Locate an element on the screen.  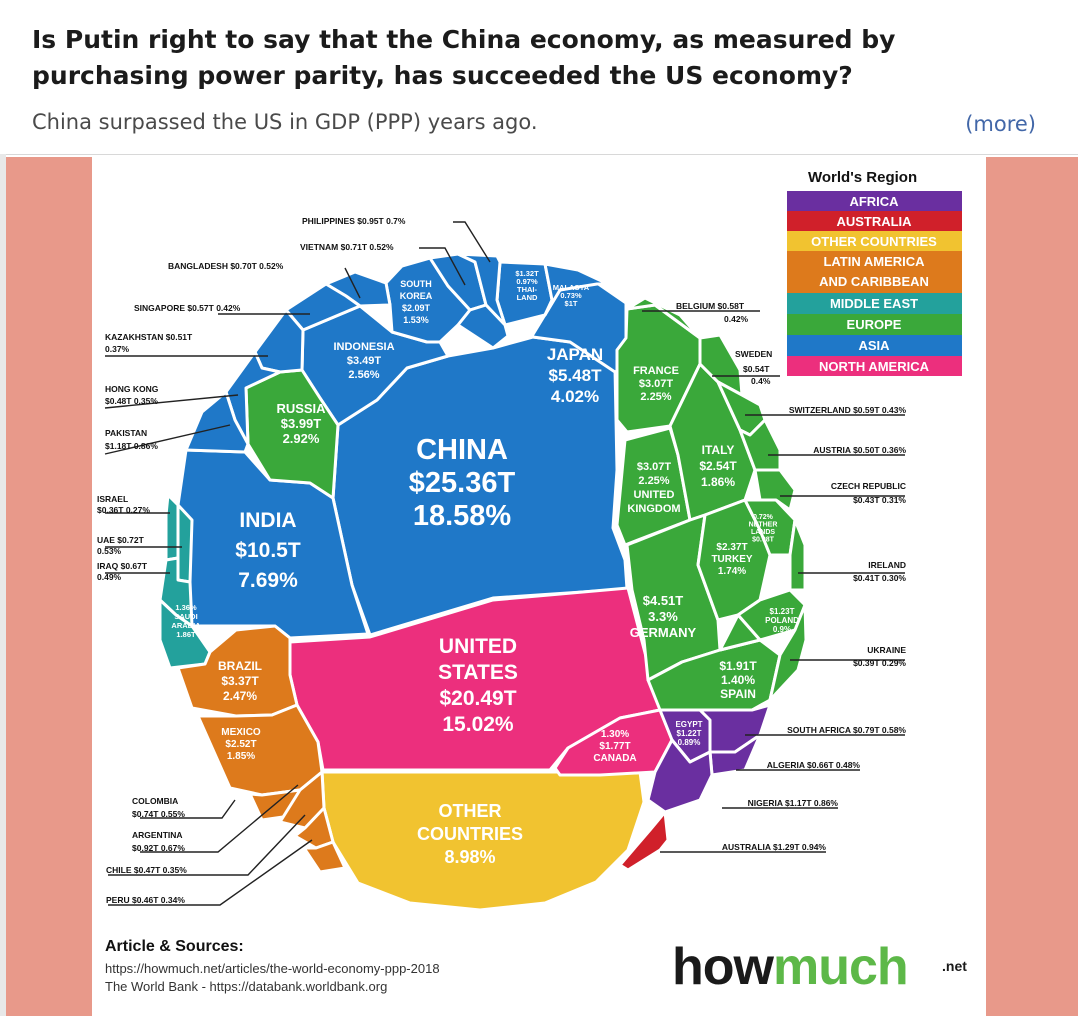
legend-label-1: AUSTRALIA is located at coordinates (874, 221).